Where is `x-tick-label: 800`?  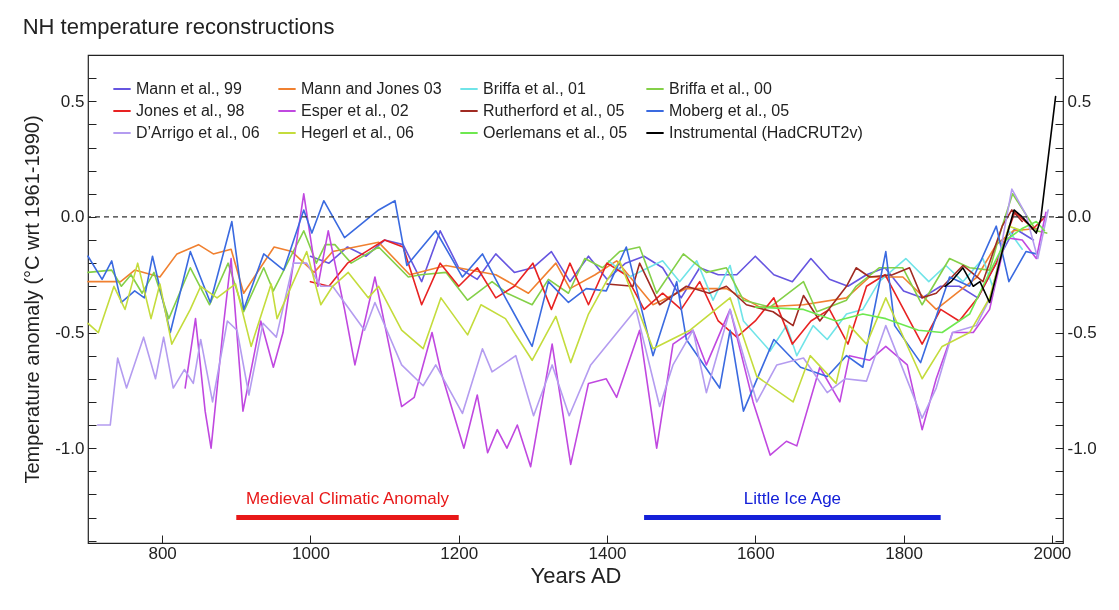
x-tick-label: 800 is located at coordinates (162, 553).